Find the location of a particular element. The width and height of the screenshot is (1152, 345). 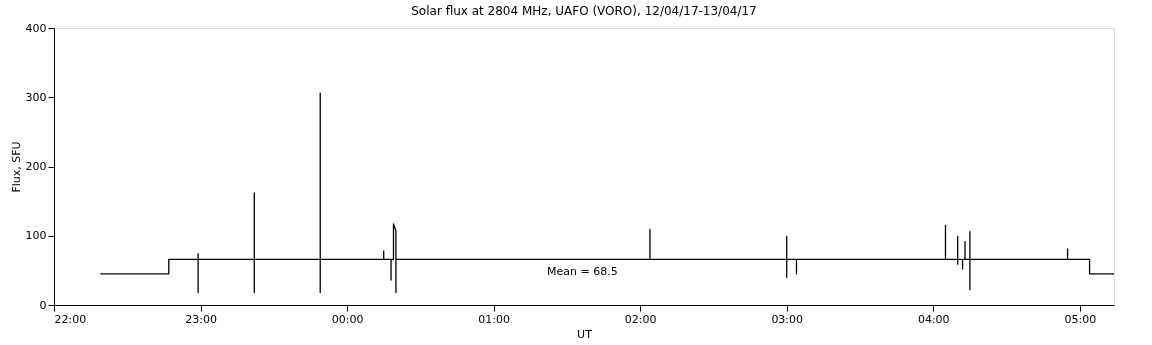

annotation: Mean = 68.5 is located at coordinates (582, 271).